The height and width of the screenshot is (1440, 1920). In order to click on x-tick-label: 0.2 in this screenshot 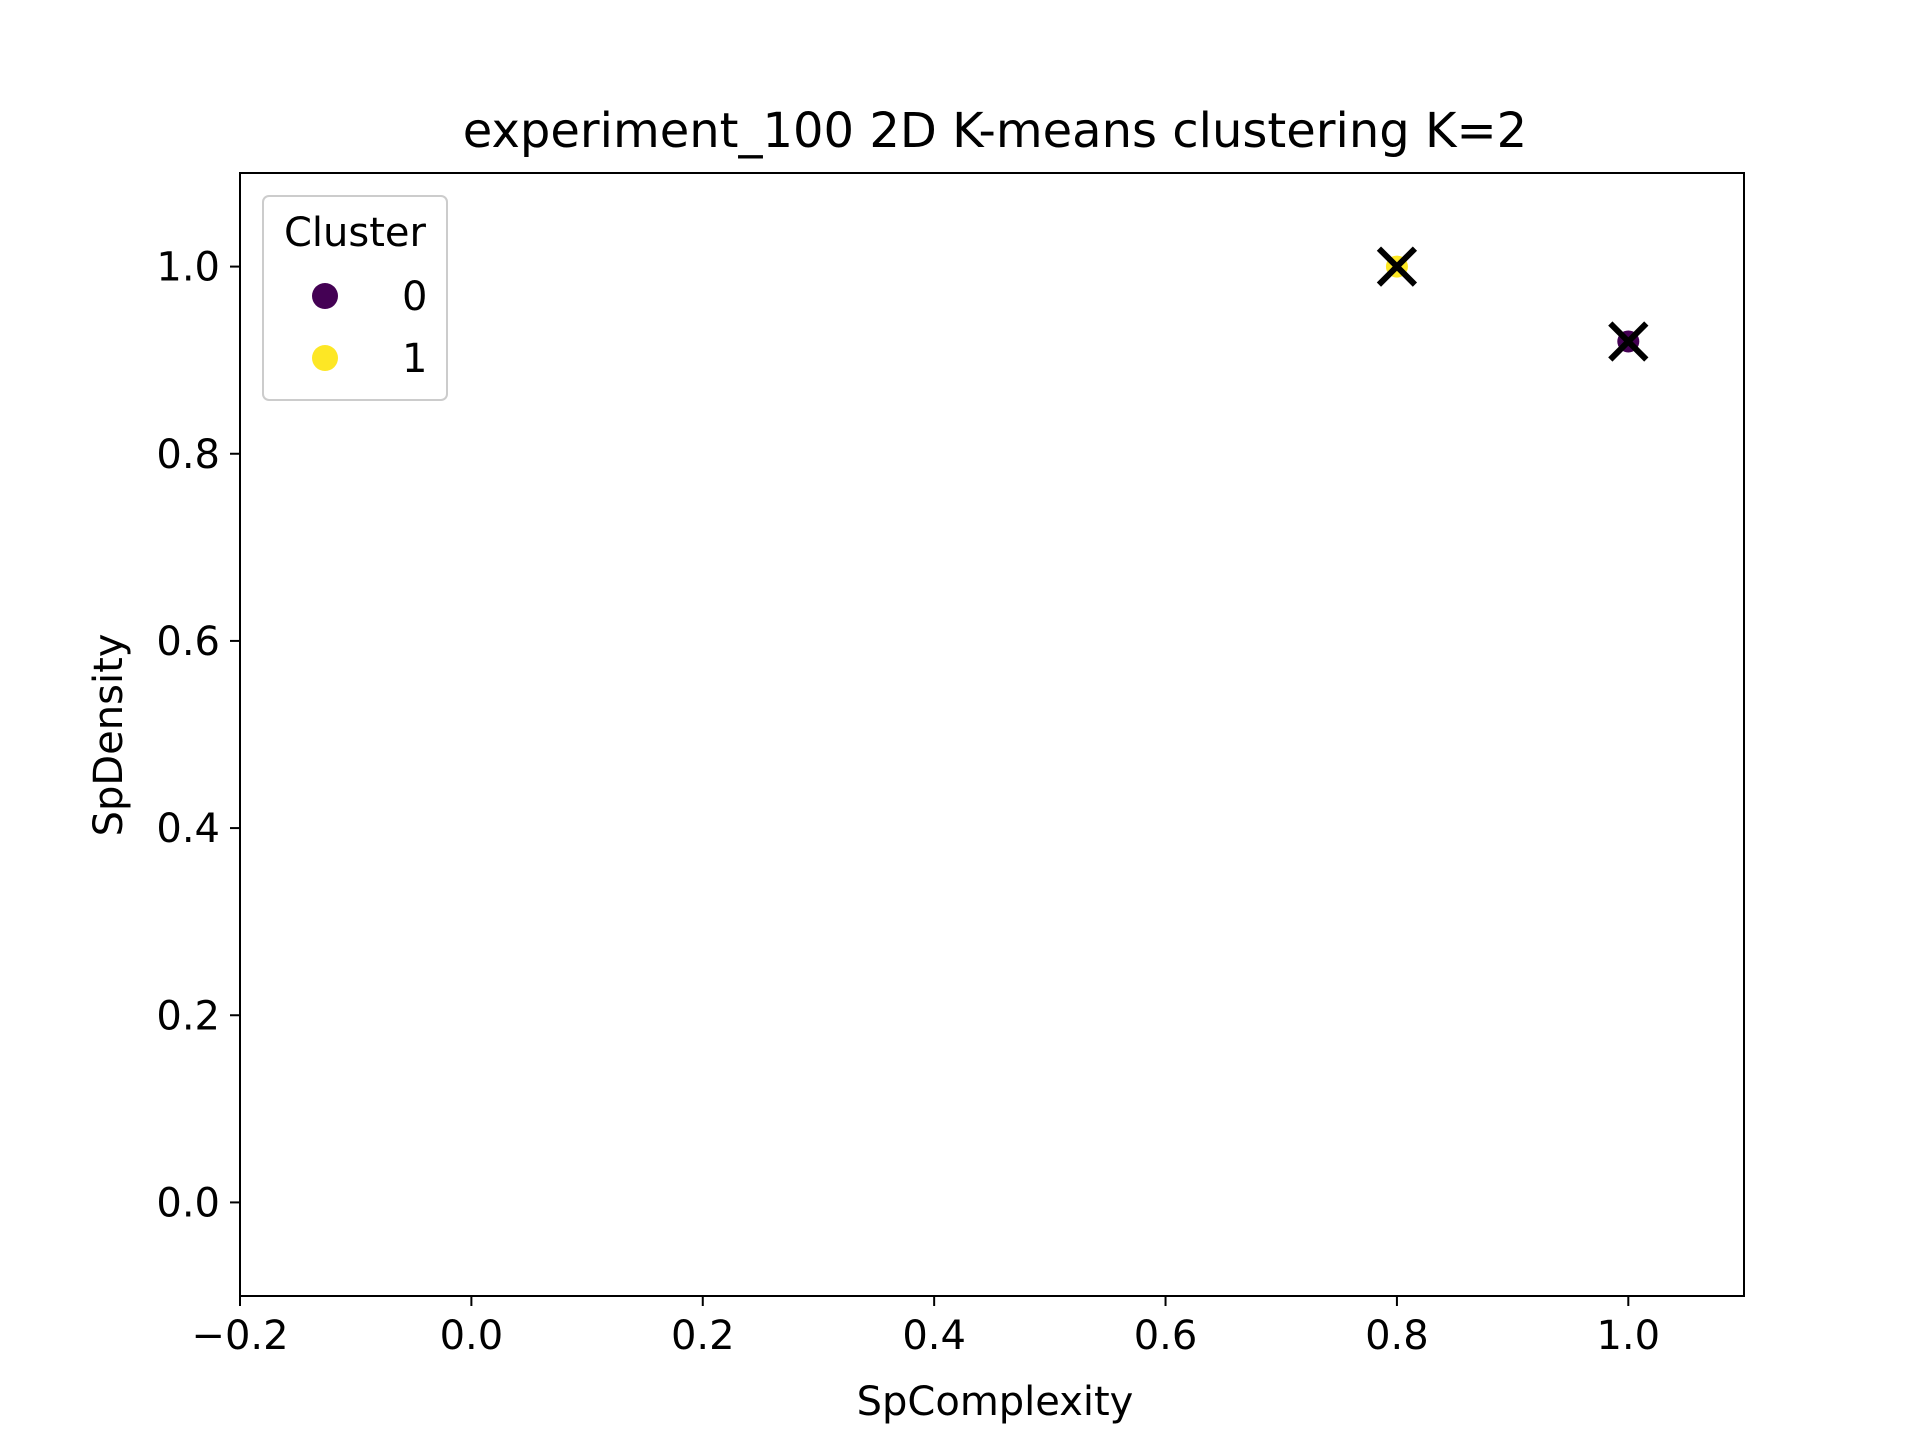, I will do `click(703, 1336)`.